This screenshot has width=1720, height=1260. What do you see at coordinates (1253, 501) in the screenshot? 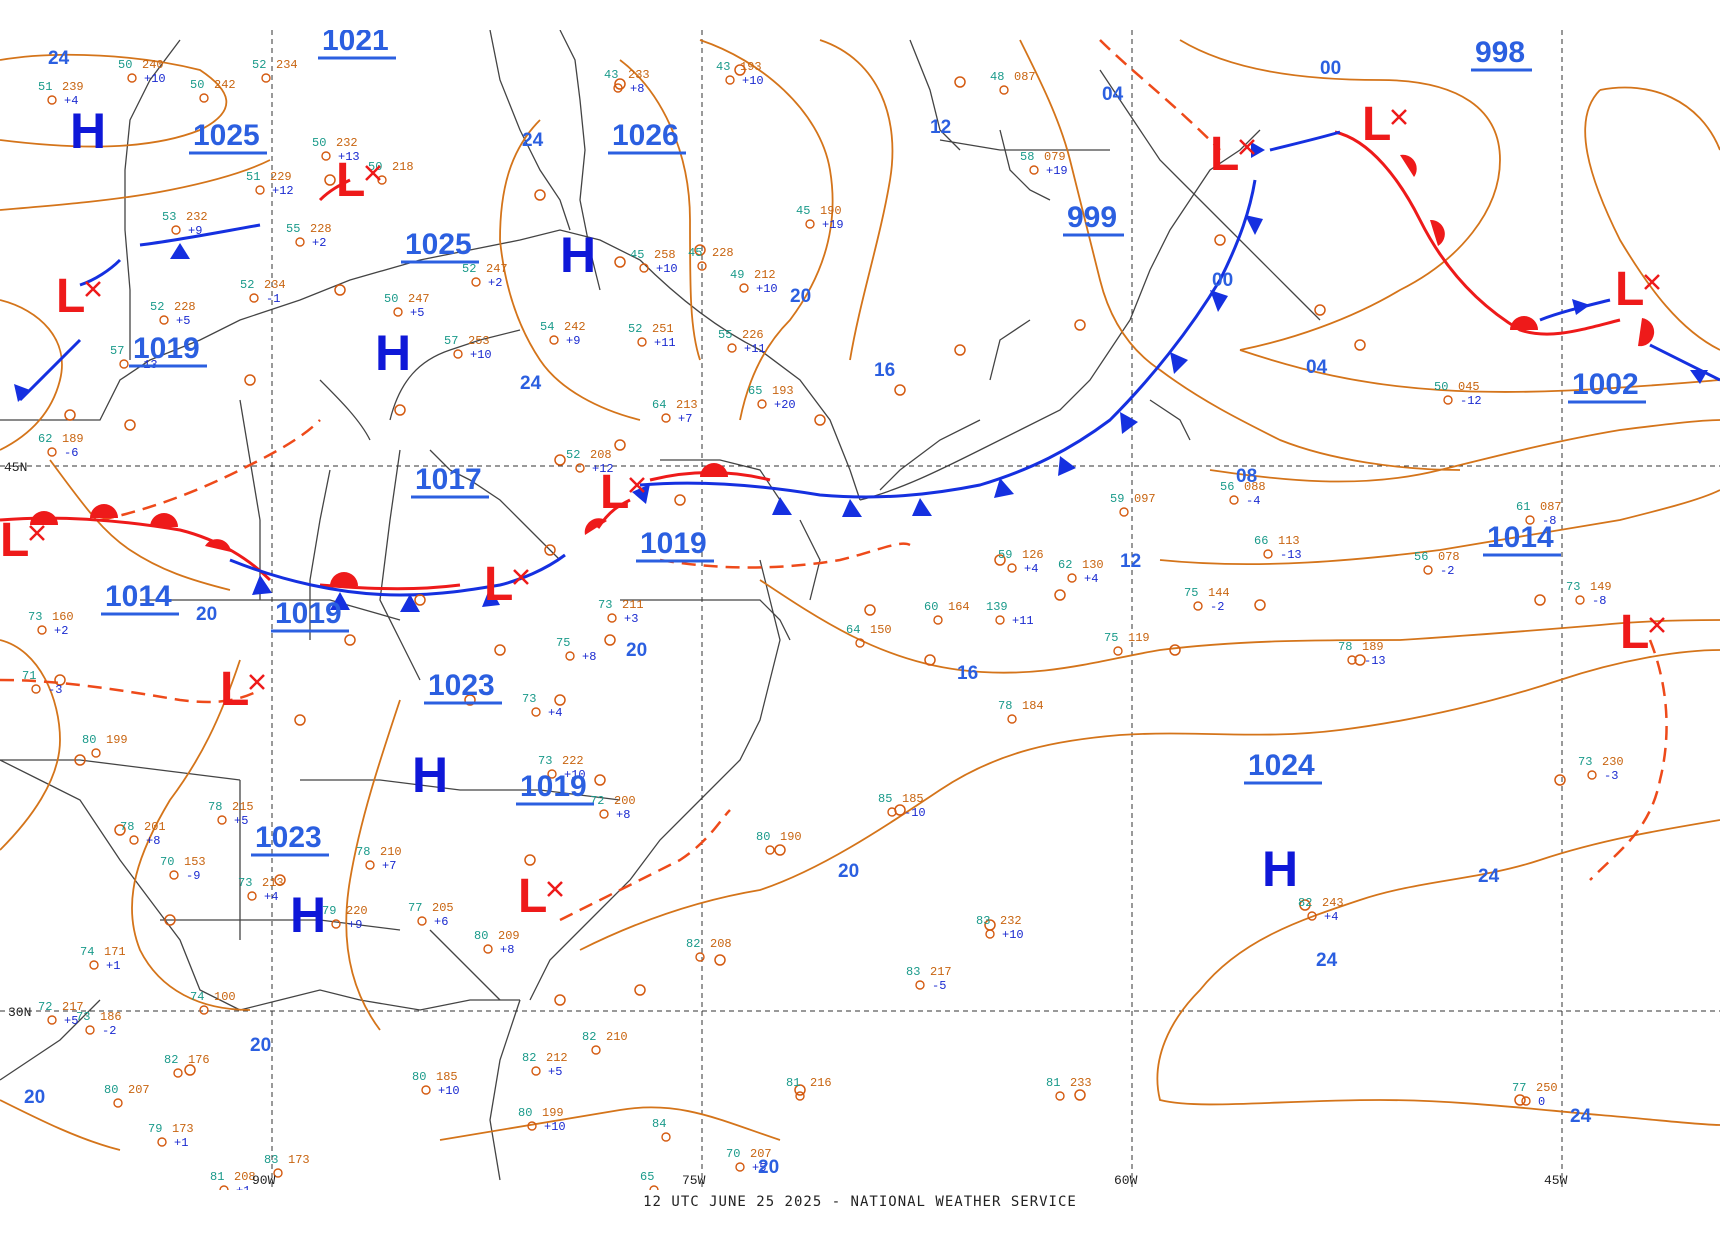
I see `station-pressure-tendency: -4` at bounding box center [1253, 501].